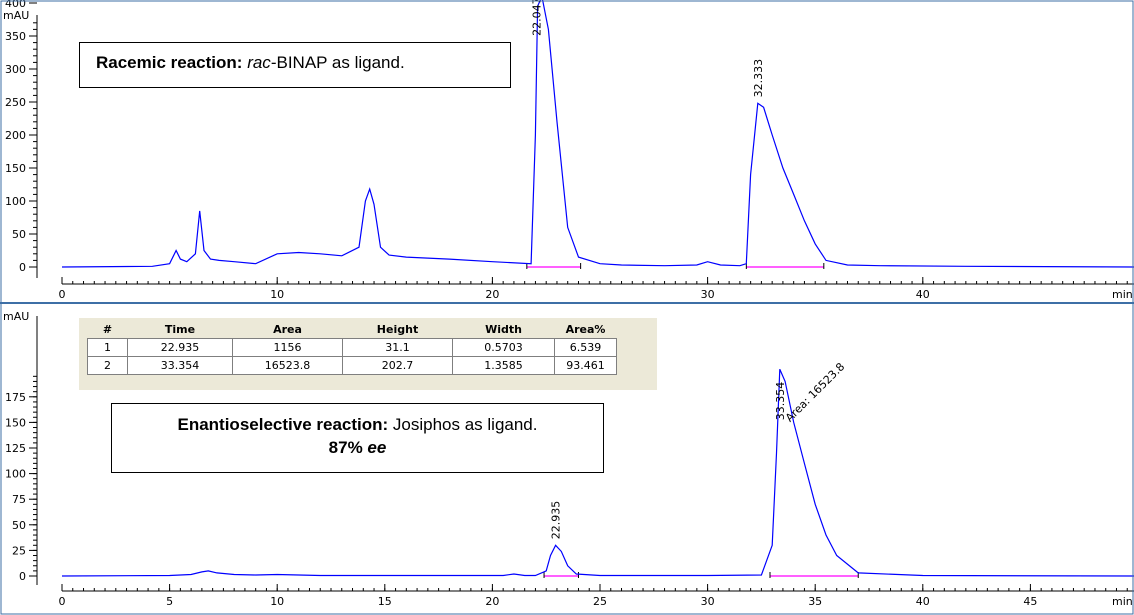  What do you see at coordinates (815, 392) in the screenshot?
I see `peak-area-label: Area: 16523.8` at bounding box center [815, 392].